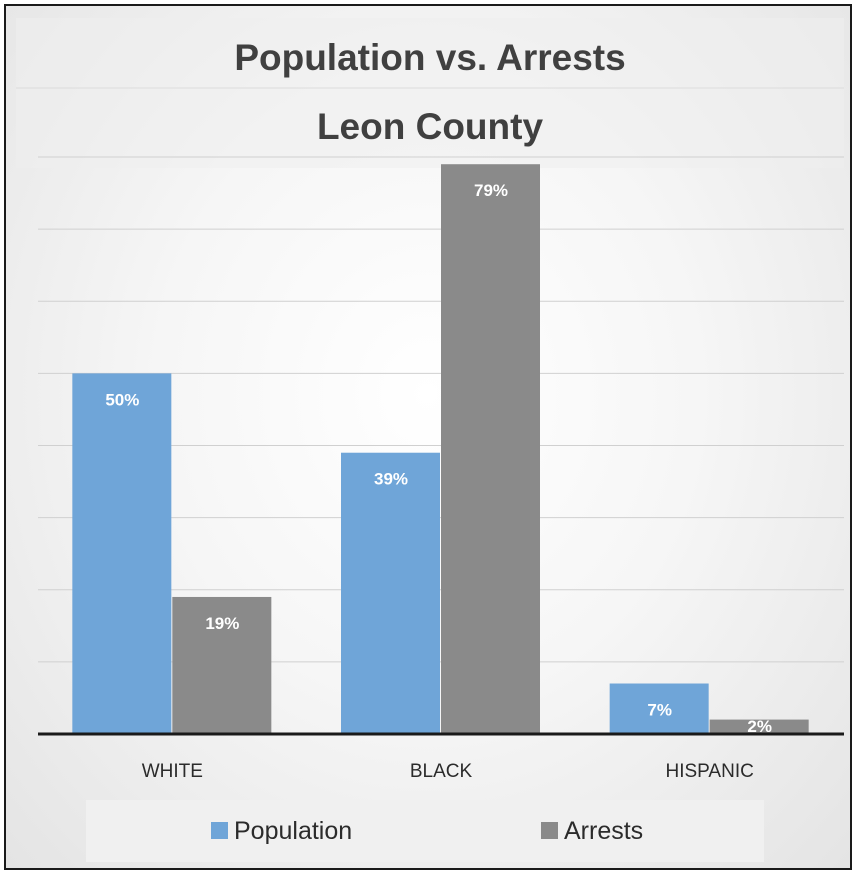  I want to click on data-label-population-black: 39%, so click(391, 479).